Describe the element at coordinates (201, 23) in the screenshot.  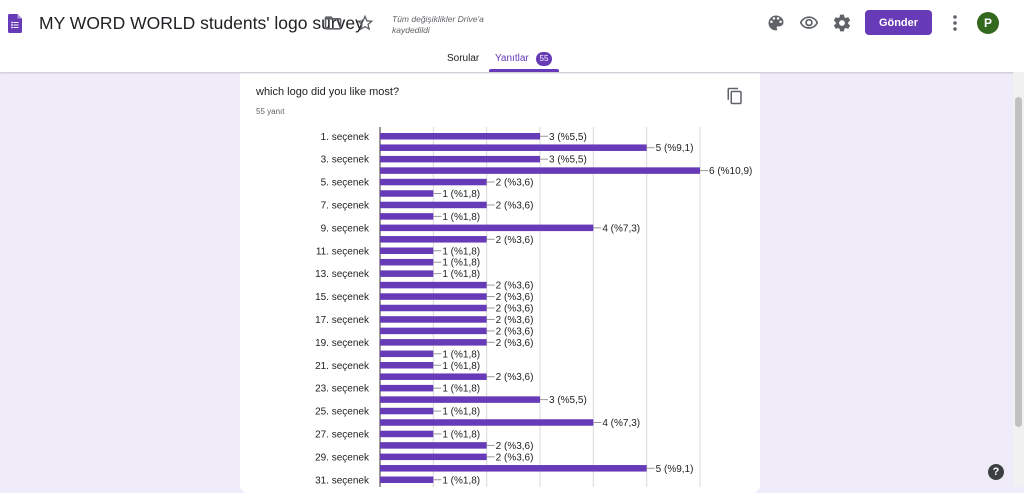
I see `form-title: MY WORD WORLD students' logo survey` at that location.